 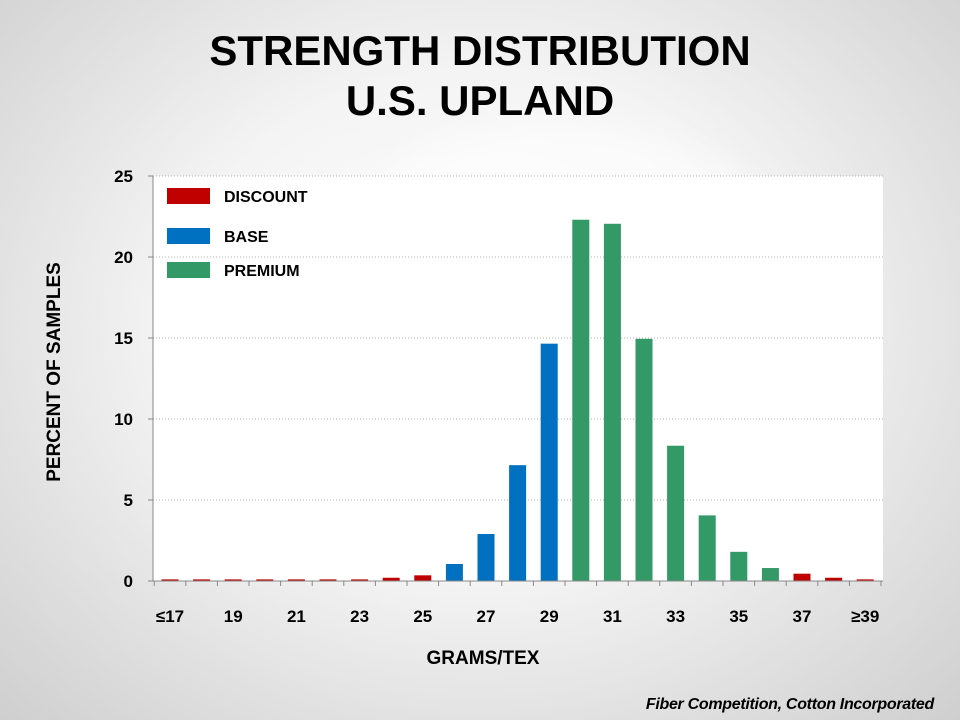 What do you see at coordinates (128, 500) in the screenshot?
I see `y-tick-label: 5` at bounding box center [128, 500].